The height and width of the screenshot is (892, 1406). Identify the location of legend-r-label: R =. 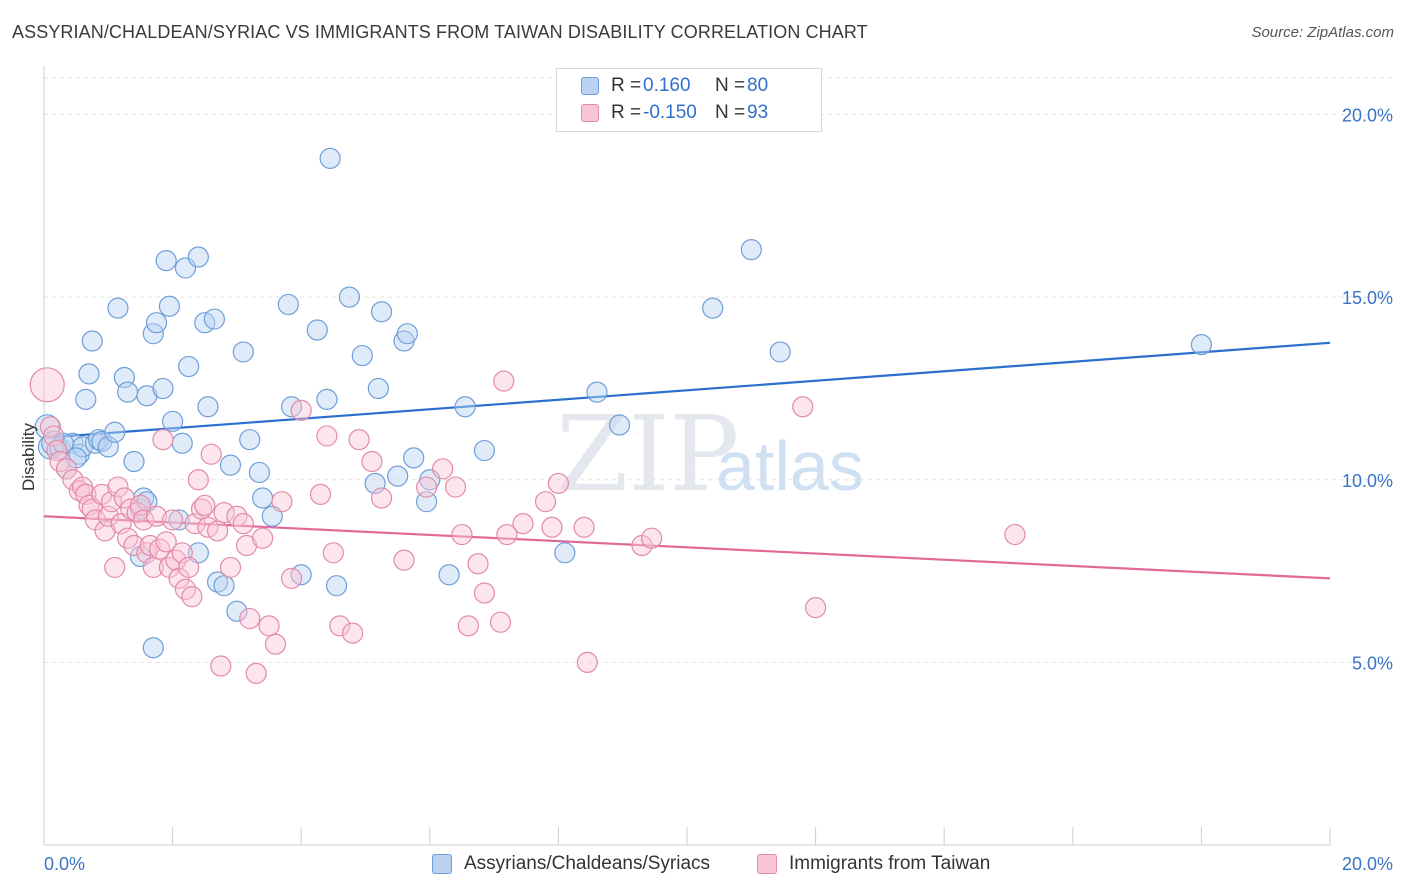
(626, 85).